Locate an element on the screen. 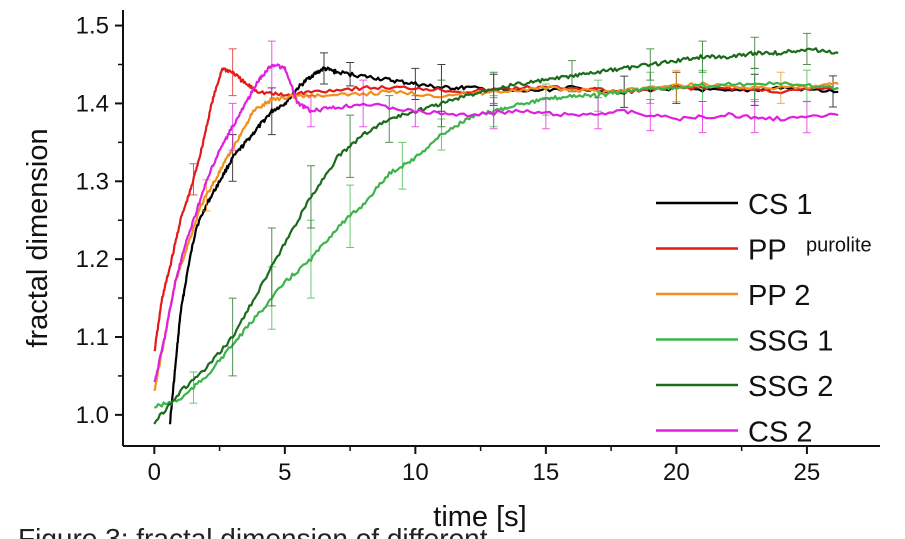 The height and width of the screenshot is (539, 905). x-tick-label: 25 is located at coordinates (807, 472).